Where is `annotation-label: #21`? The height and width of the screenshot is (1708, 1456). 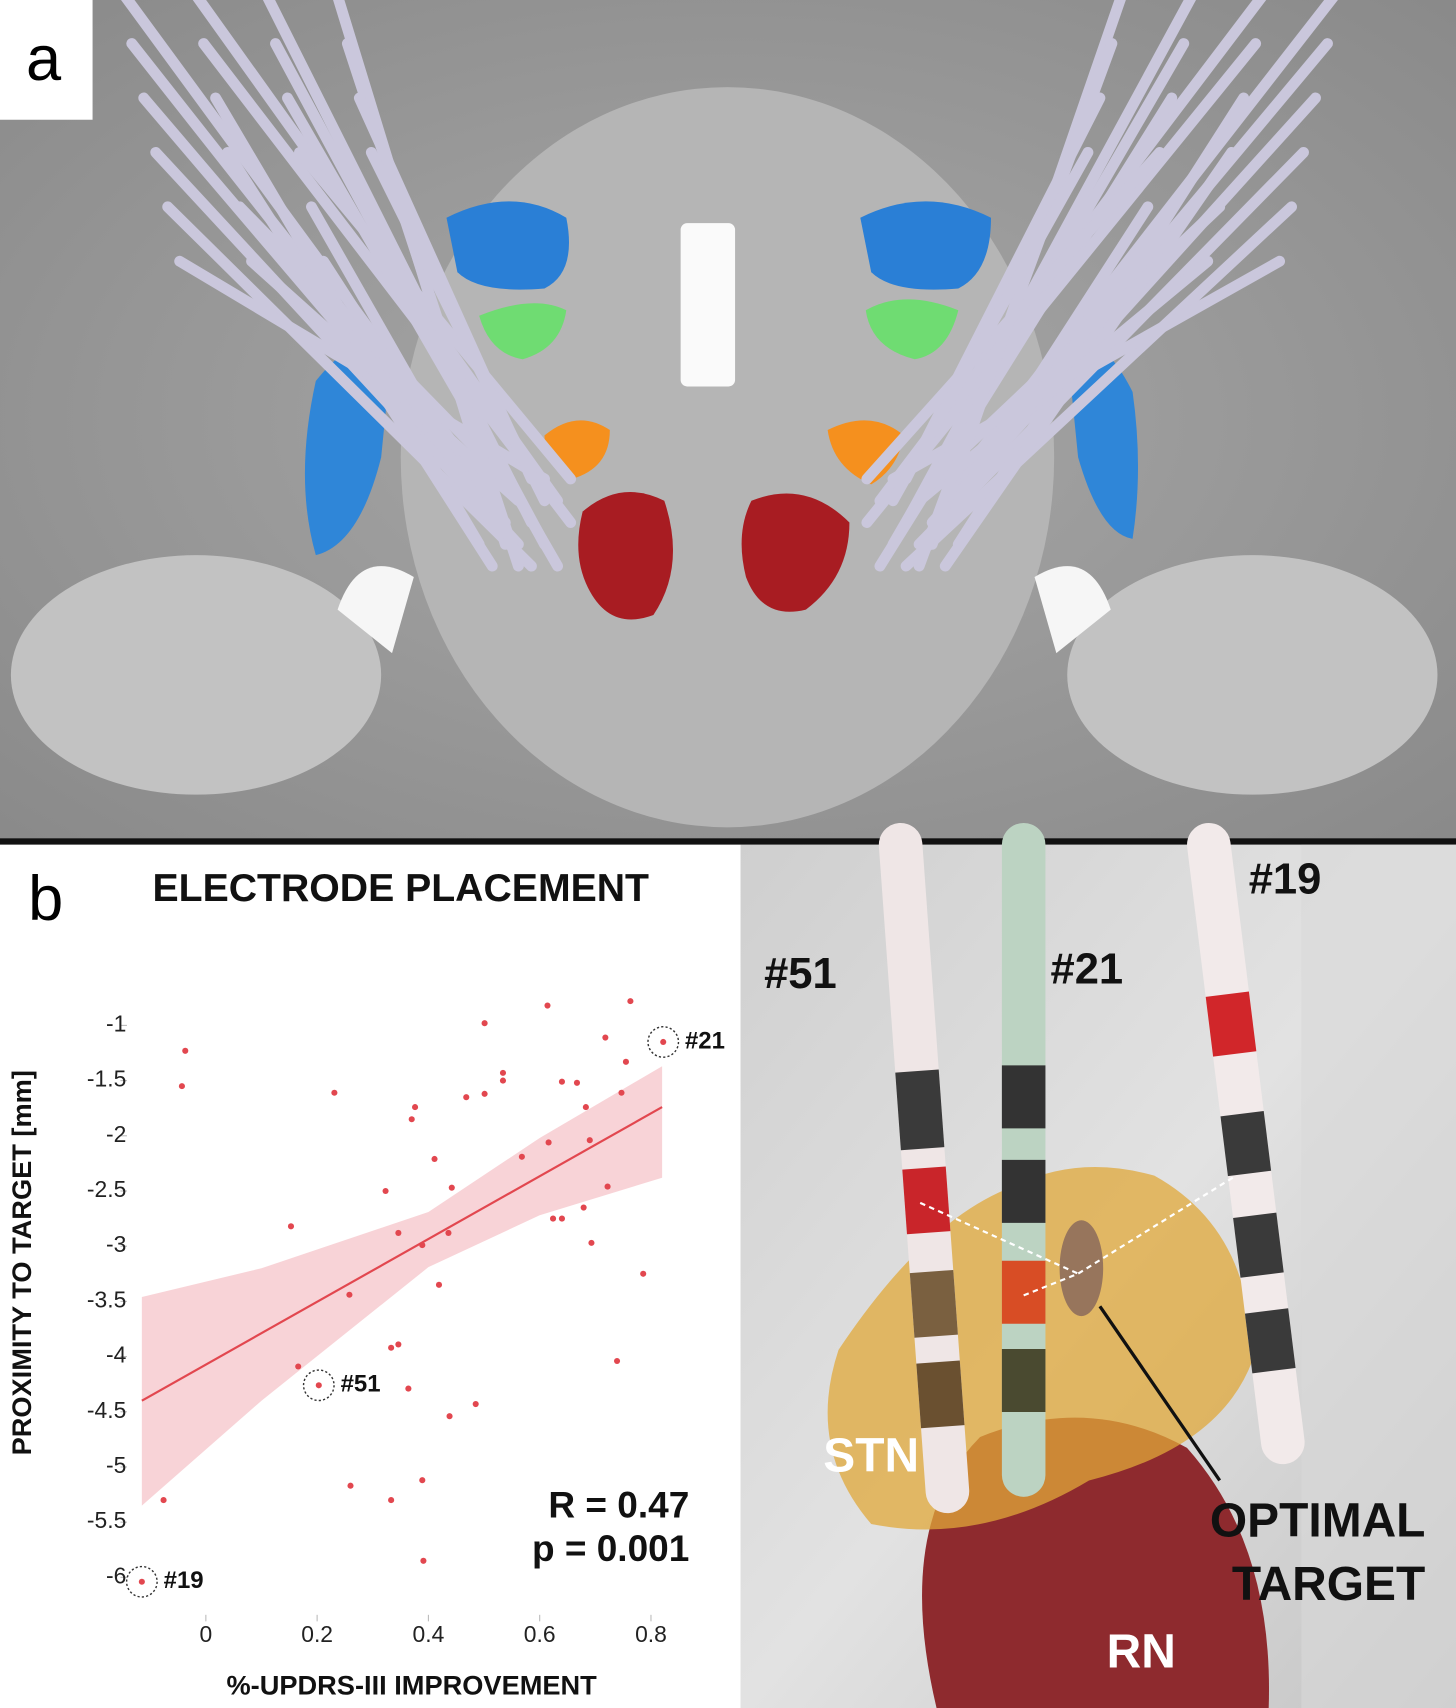 annotation-label: #21 is located at coordinates (705, 1040).